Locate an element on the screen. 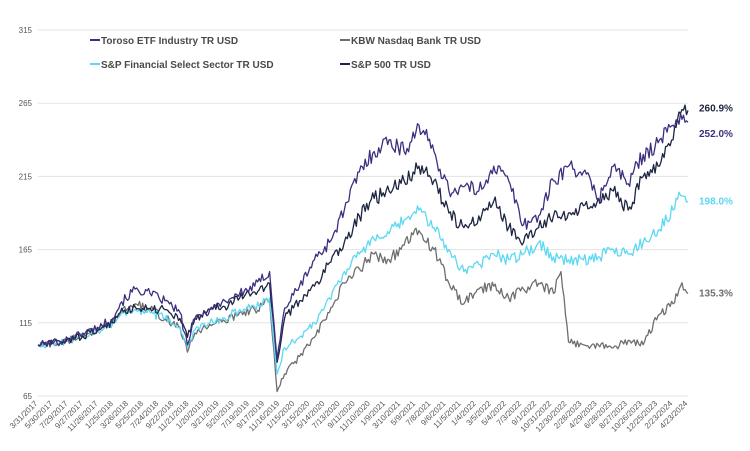 The image size is (750, 451). y-tick-label: 215 is located at coordinates (26, 176).